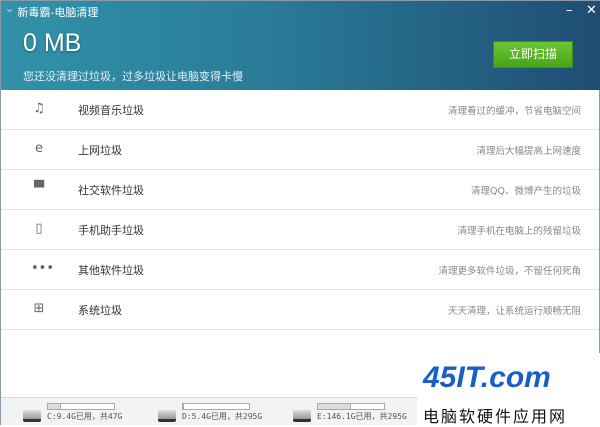 The height and width of the screenshot is (427, 600). I want to click on category-description: 清理看过的缓冲，节省电脑空间, so click(514, 111).